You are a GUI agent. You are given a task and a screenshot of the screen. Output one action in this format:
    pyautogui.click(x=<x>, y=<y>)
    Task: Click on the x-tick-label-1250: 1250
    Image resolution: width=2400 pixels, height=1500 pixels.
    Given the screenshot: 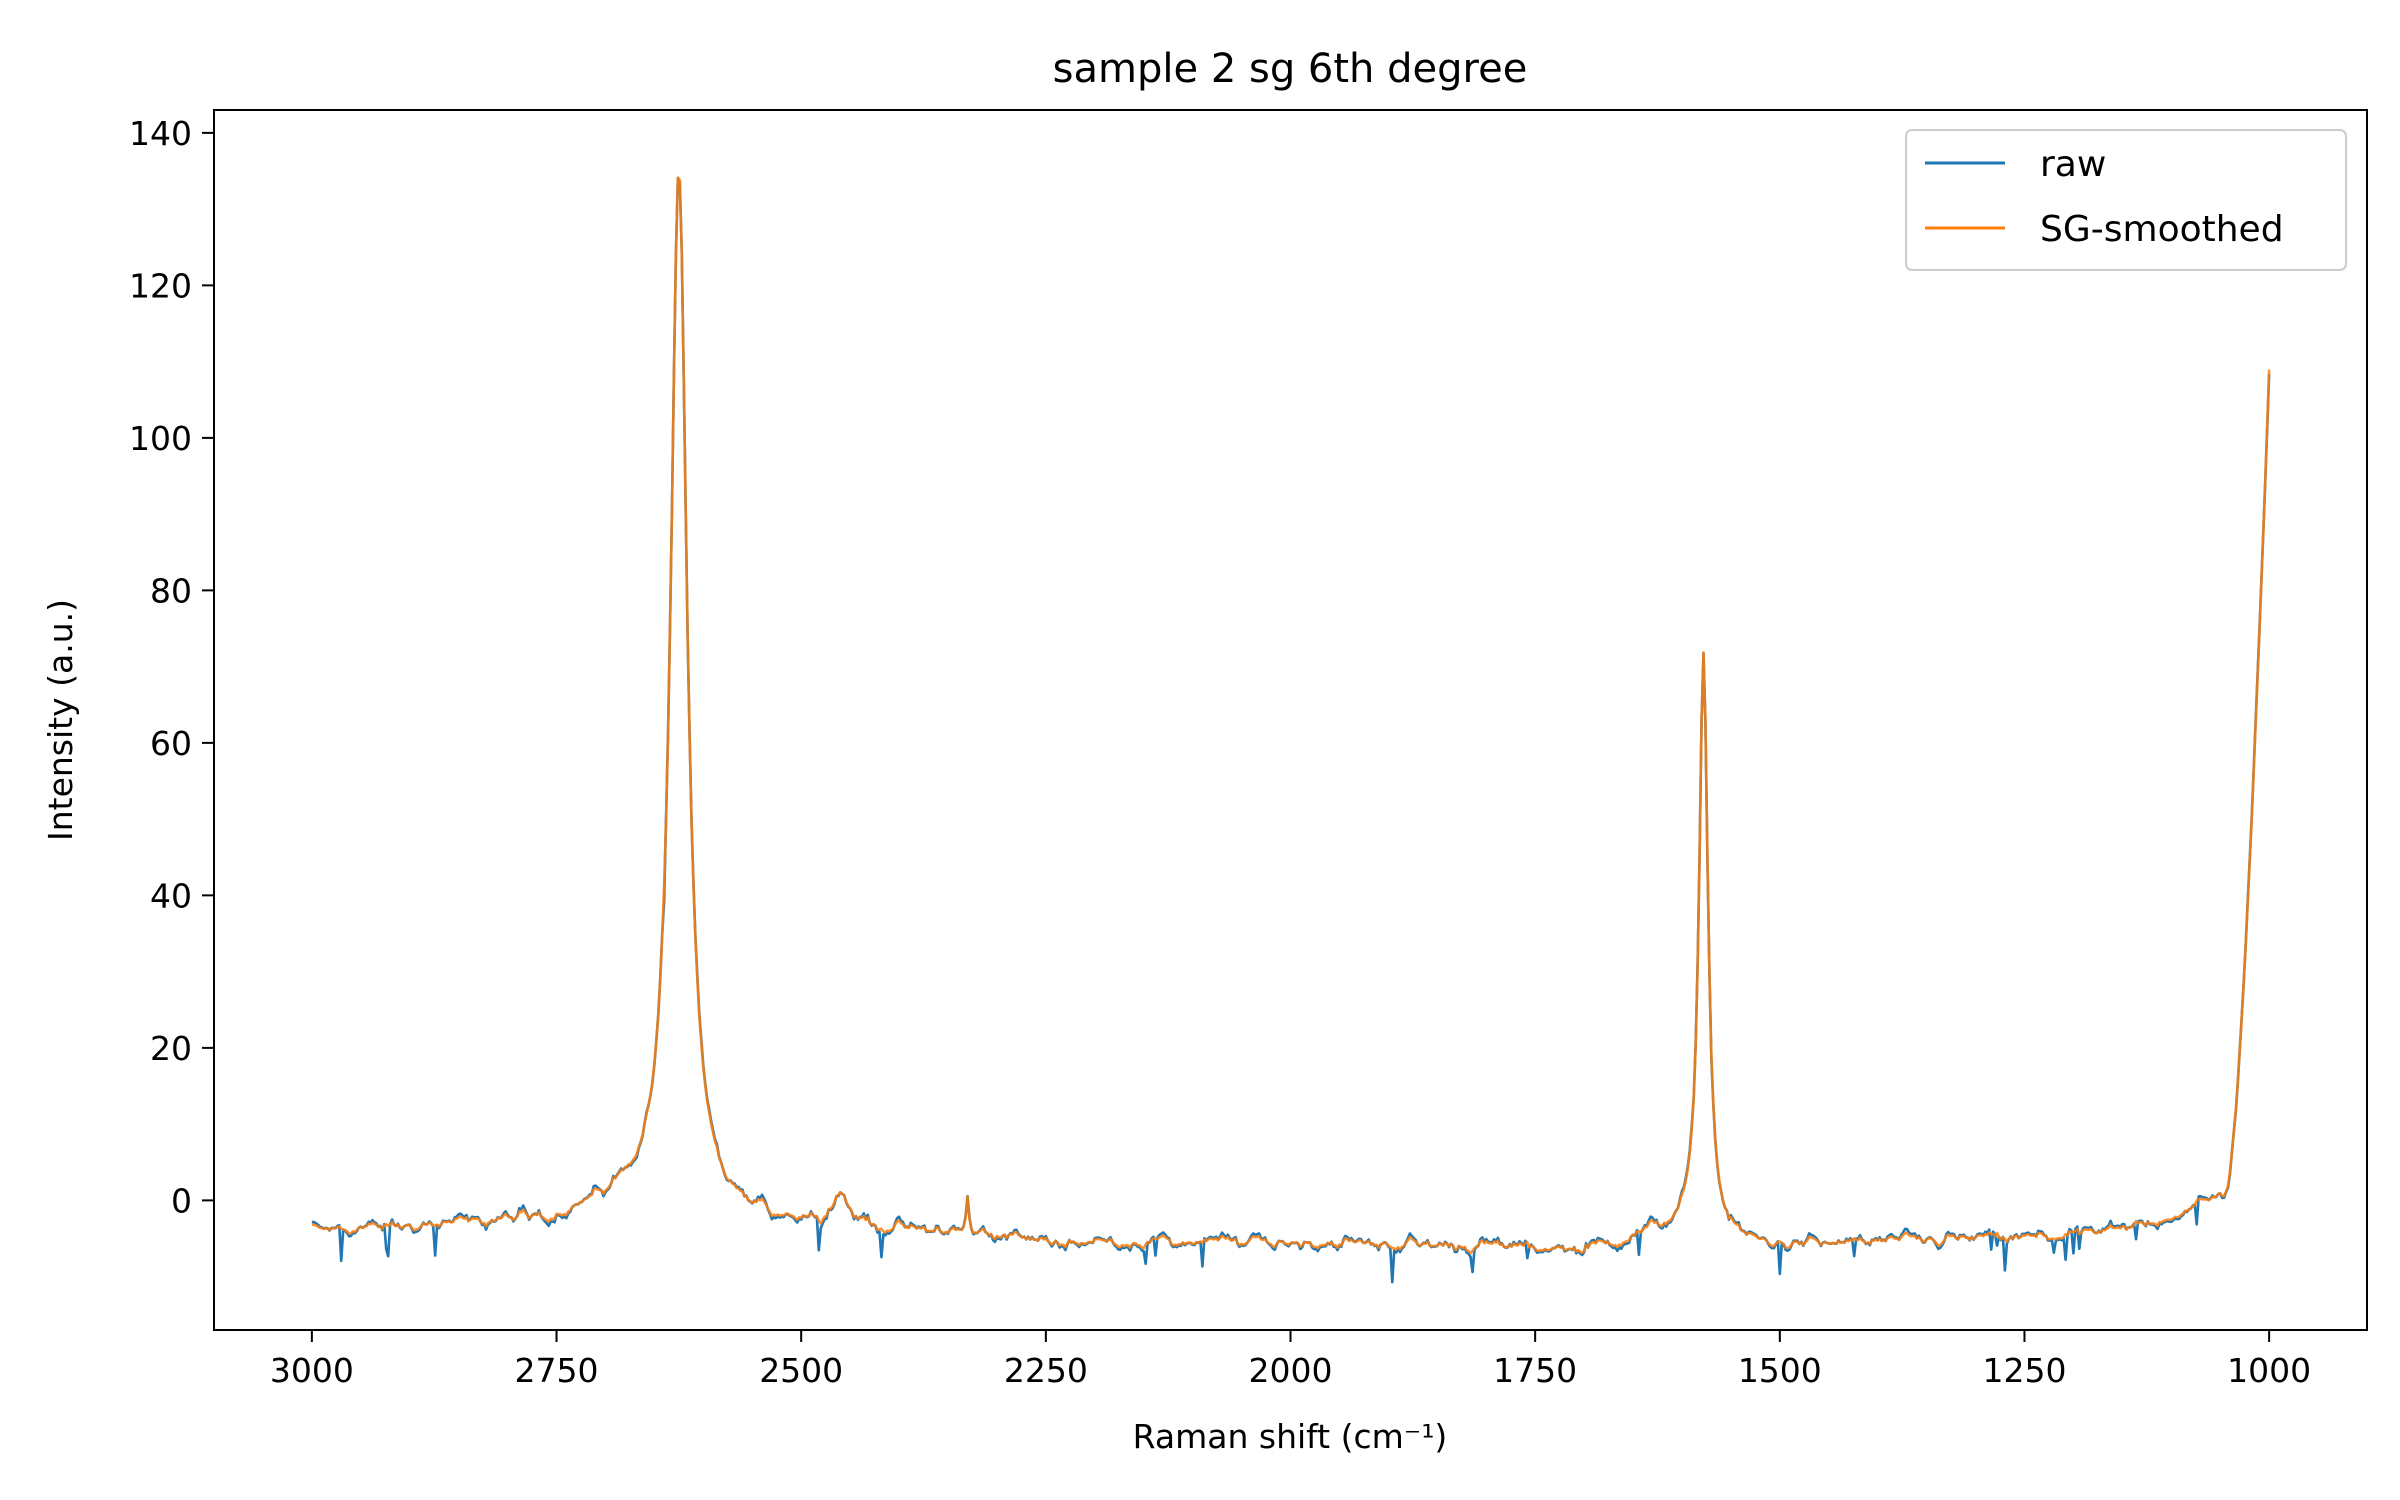 What is the action you would take?
    pyautogui.click(x=2024, y=1370)
    